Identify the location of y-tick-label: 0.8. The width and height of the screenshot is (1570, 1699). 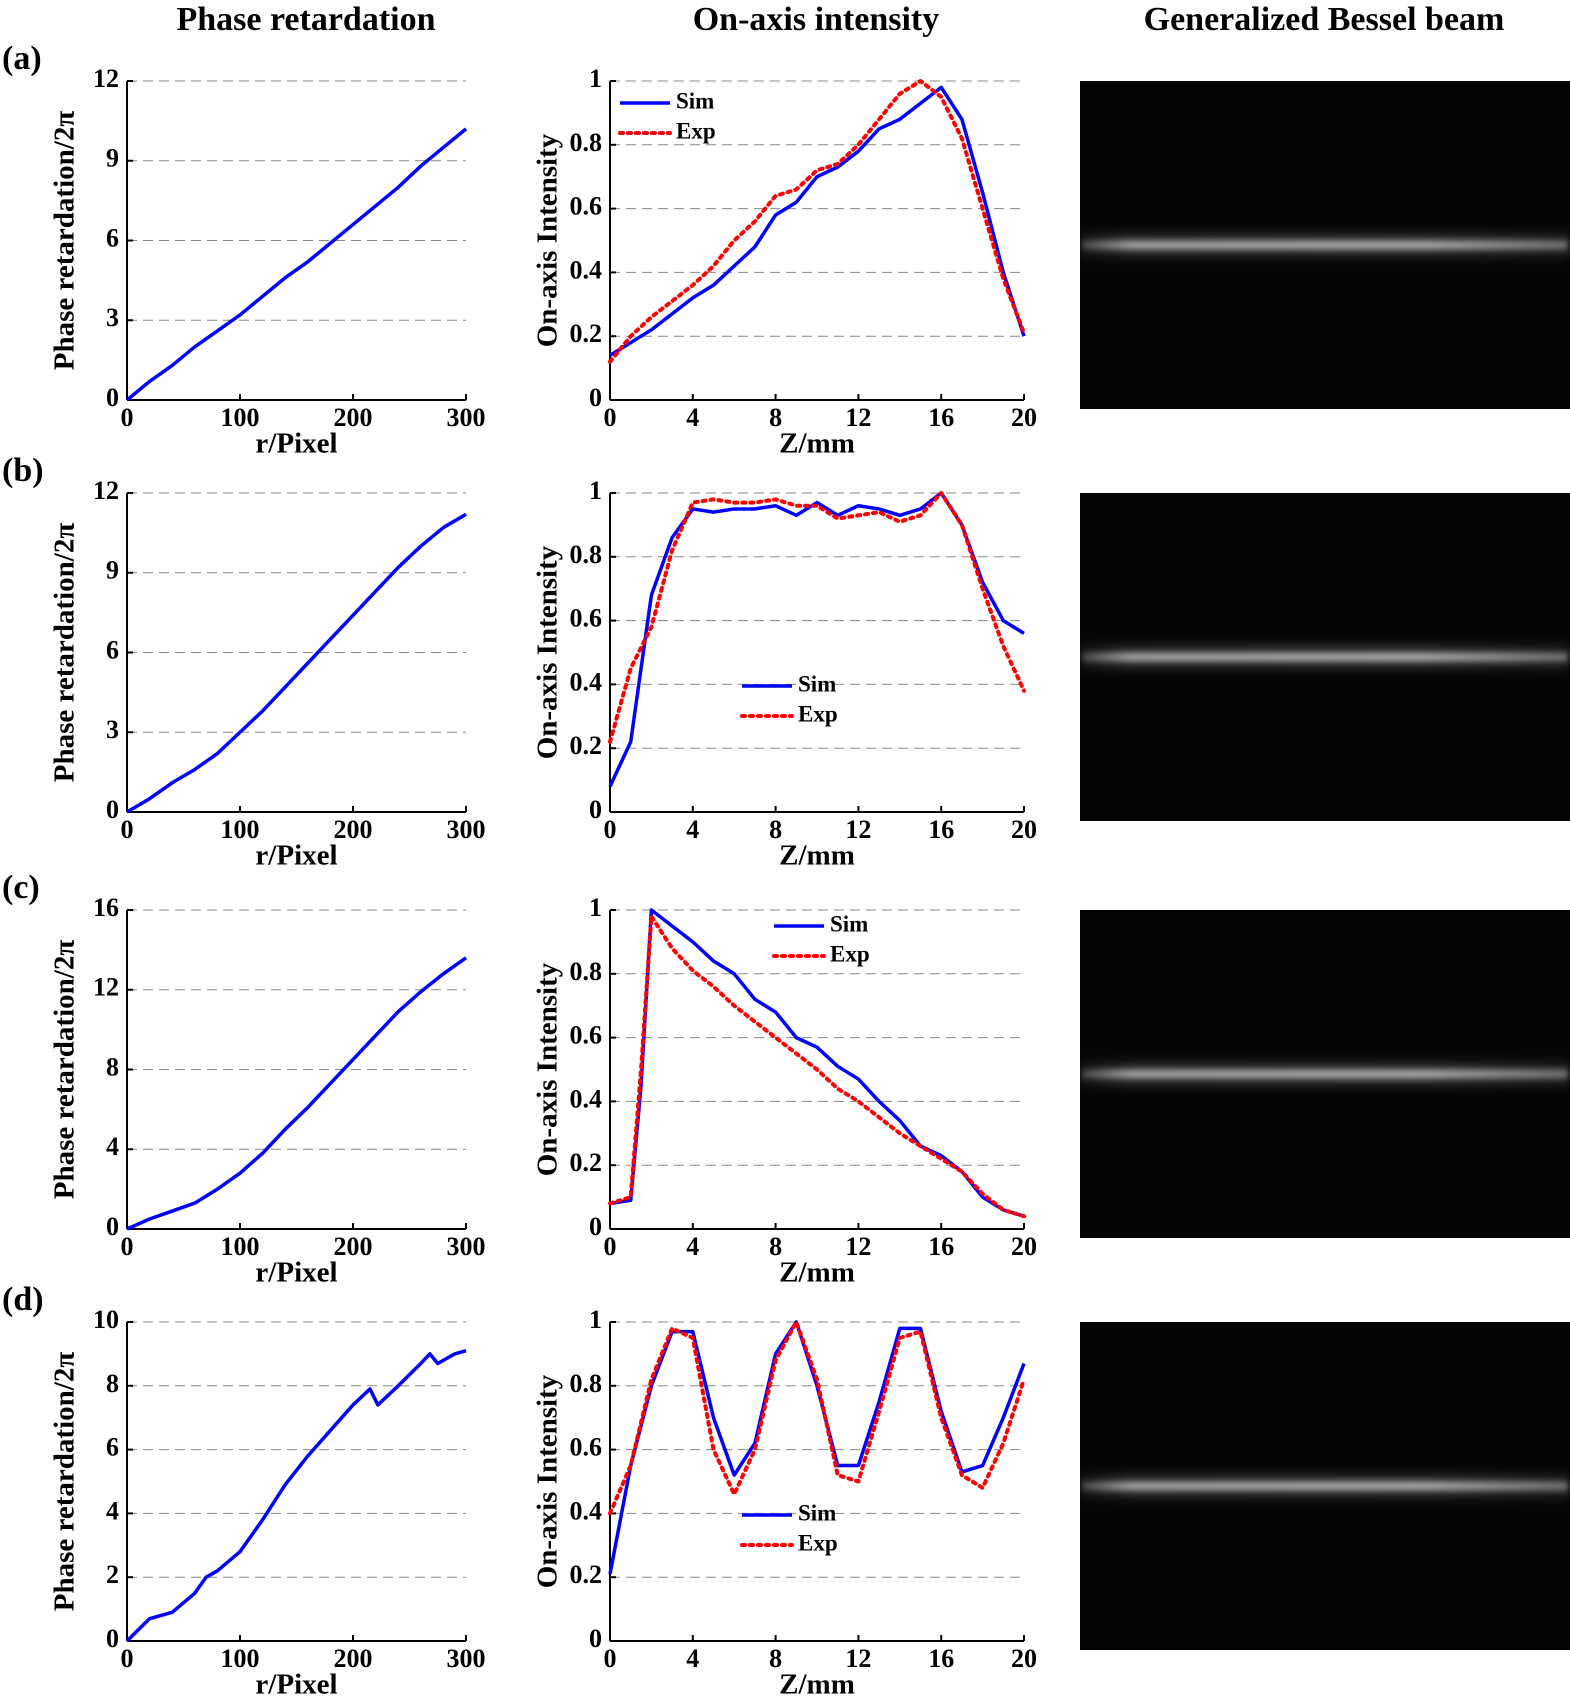
(586, 1383).